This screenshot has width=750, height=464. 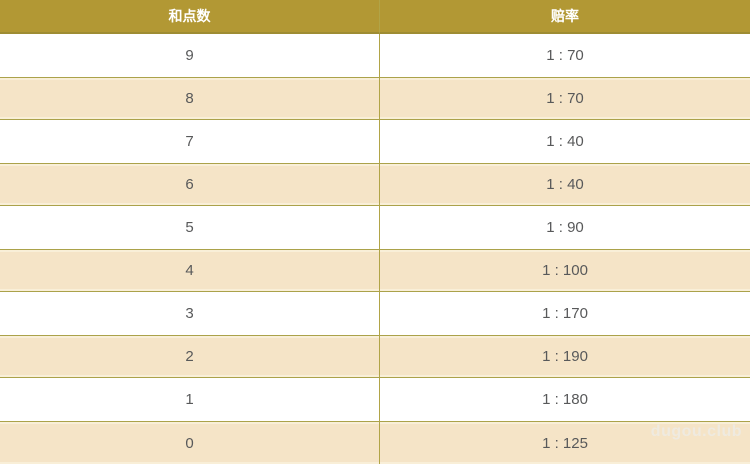 I want to click on point-cell: 3, so click(x=190, y=313).